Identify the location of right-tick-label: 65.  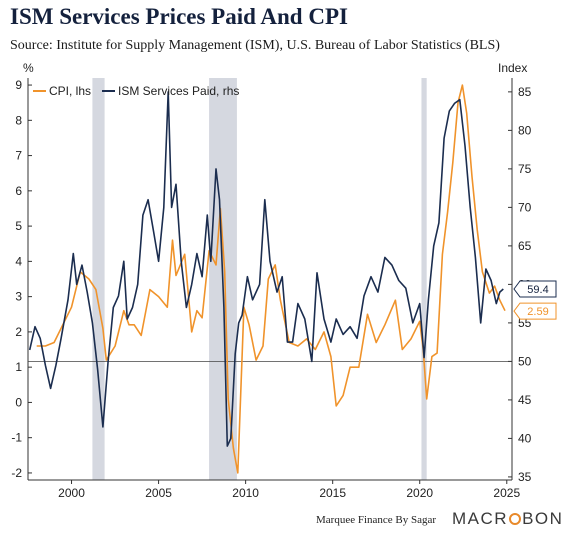
(525, 246).